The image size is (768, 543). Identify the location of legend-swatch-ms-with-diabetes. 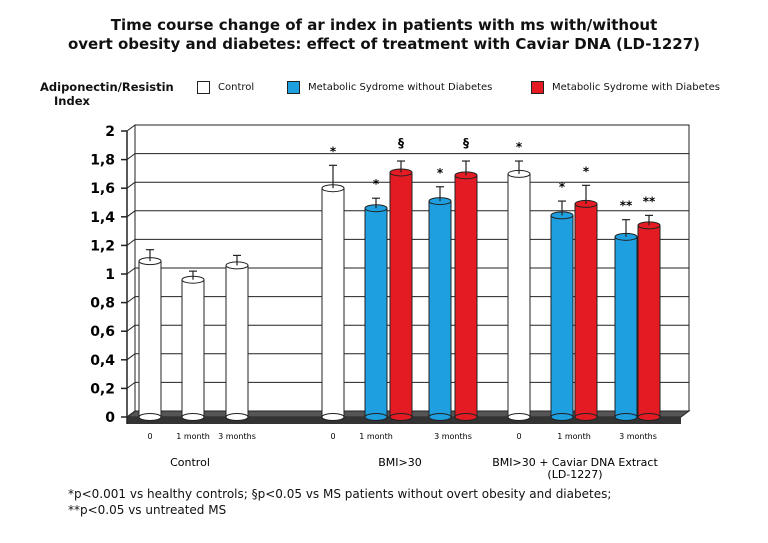
(537, 87).